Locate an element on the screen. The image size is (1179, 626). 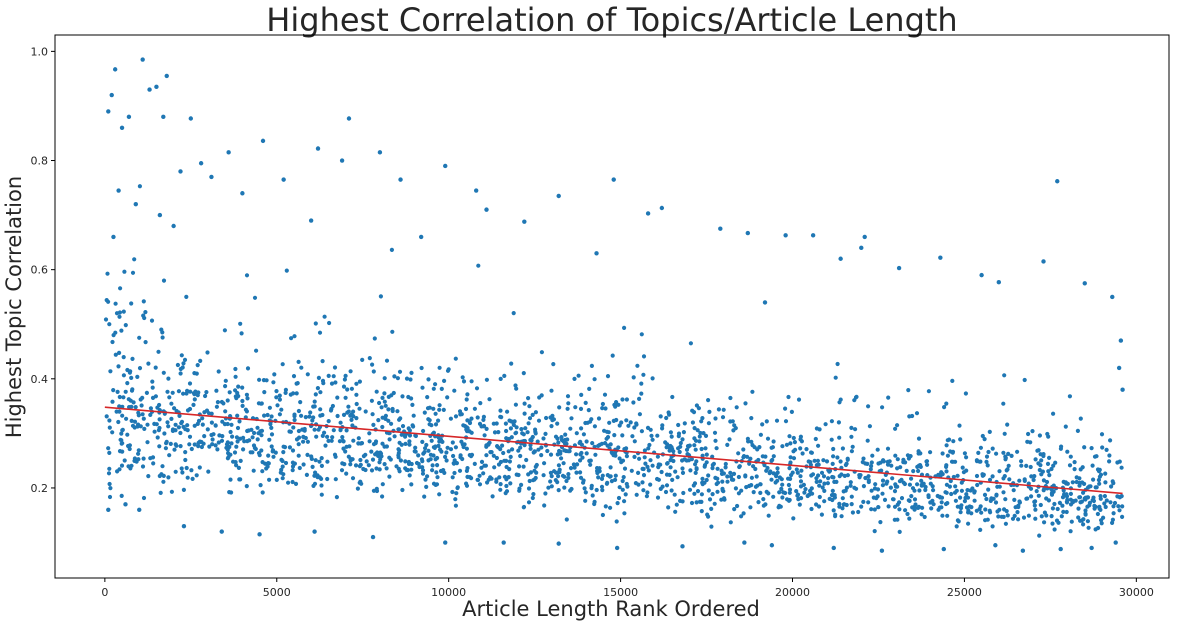
x-axis-label: Article Length Rank Ordered is located at coordinates (611, 609).